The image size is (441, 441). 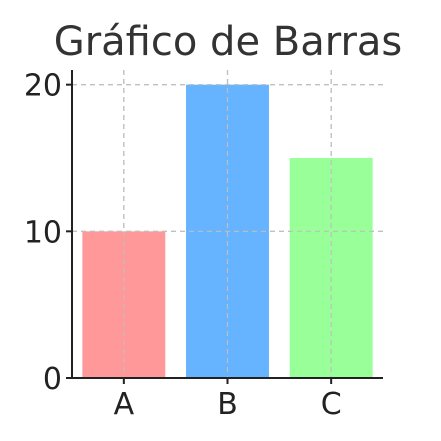 I want to click on y-tick-label-2: 20, so click(x=43, y=86).